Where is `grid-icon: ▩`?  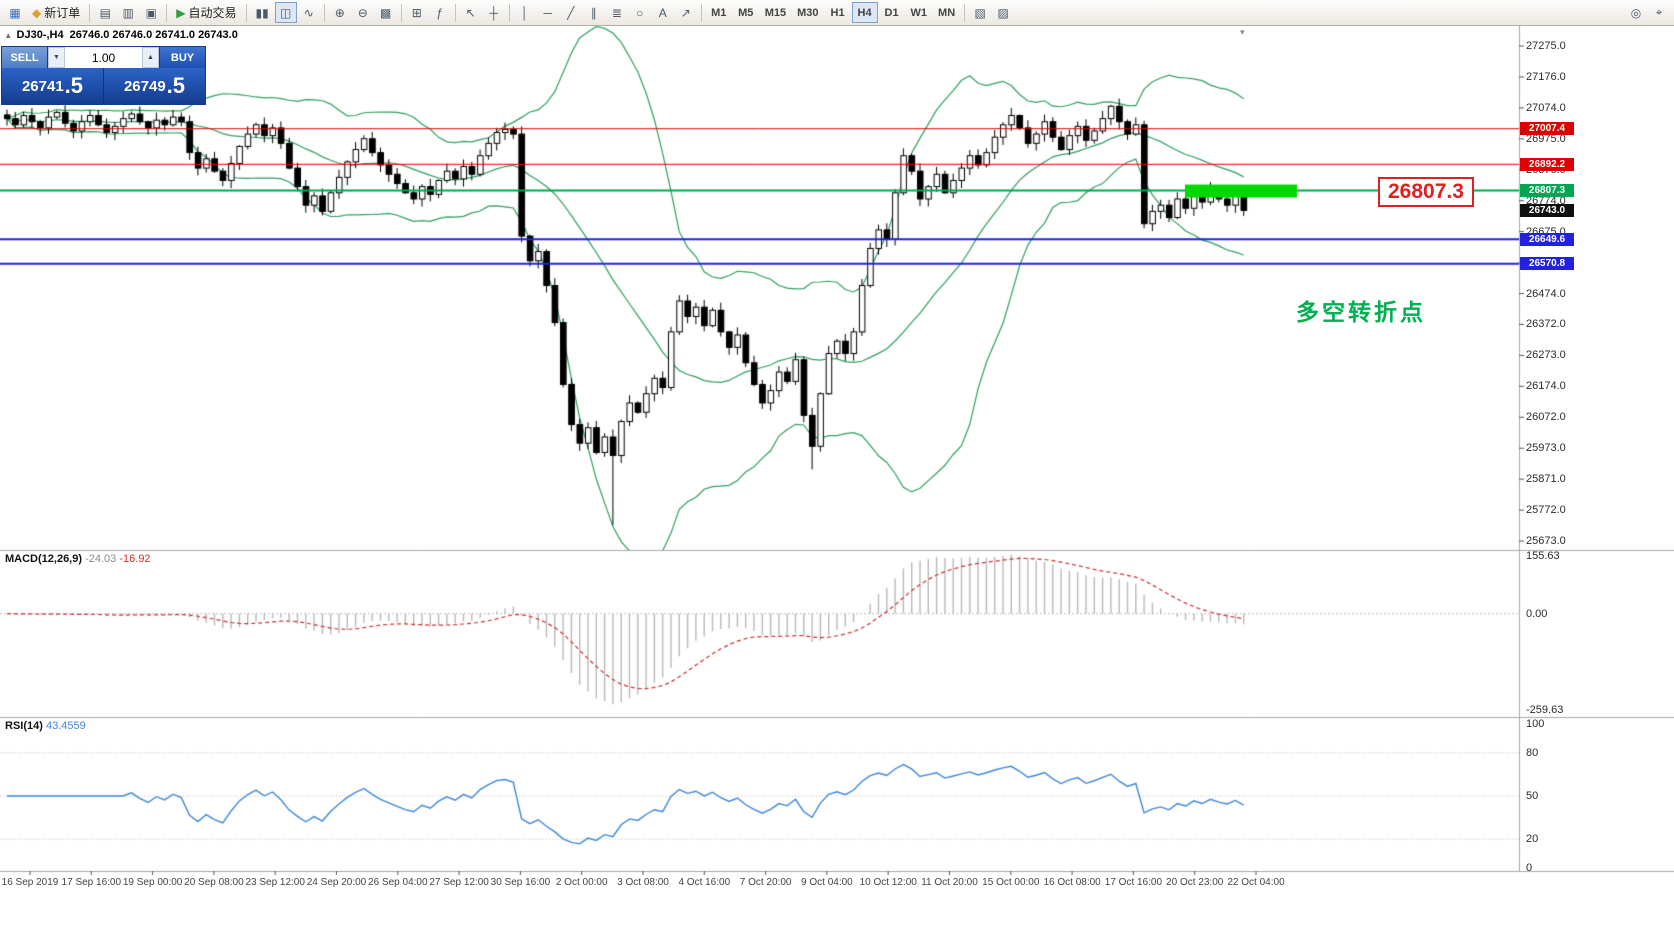 grid-icon: ▩ is located at coordinates (386, 12).